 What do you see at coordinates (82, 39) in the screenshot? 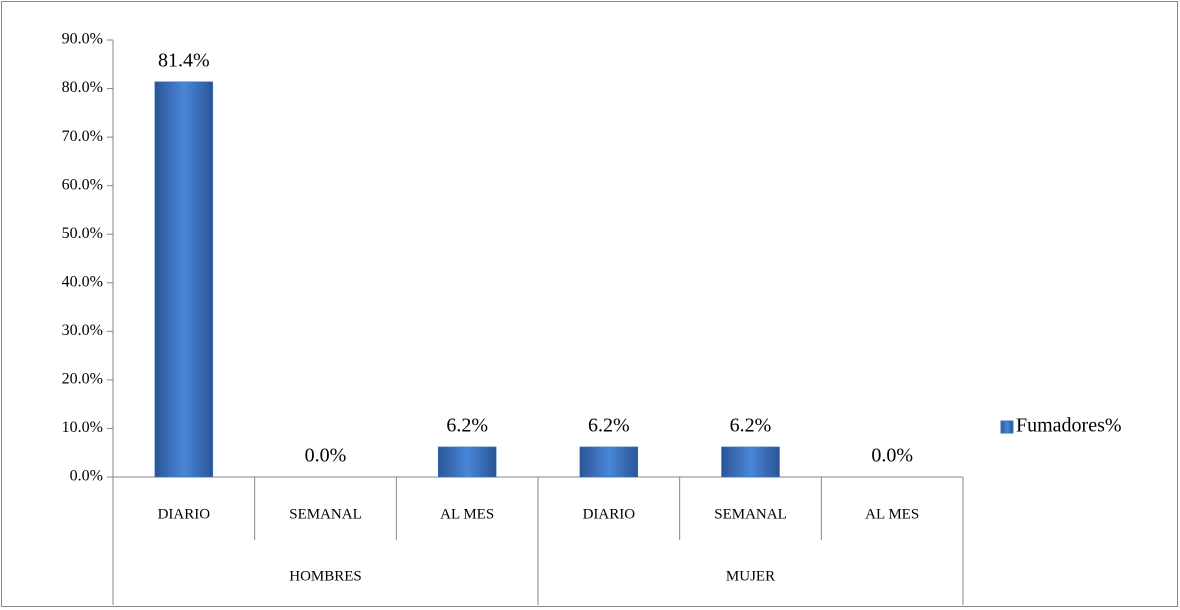
I see `y-tick-label: 90.0%` at bounding box center [82, 39].